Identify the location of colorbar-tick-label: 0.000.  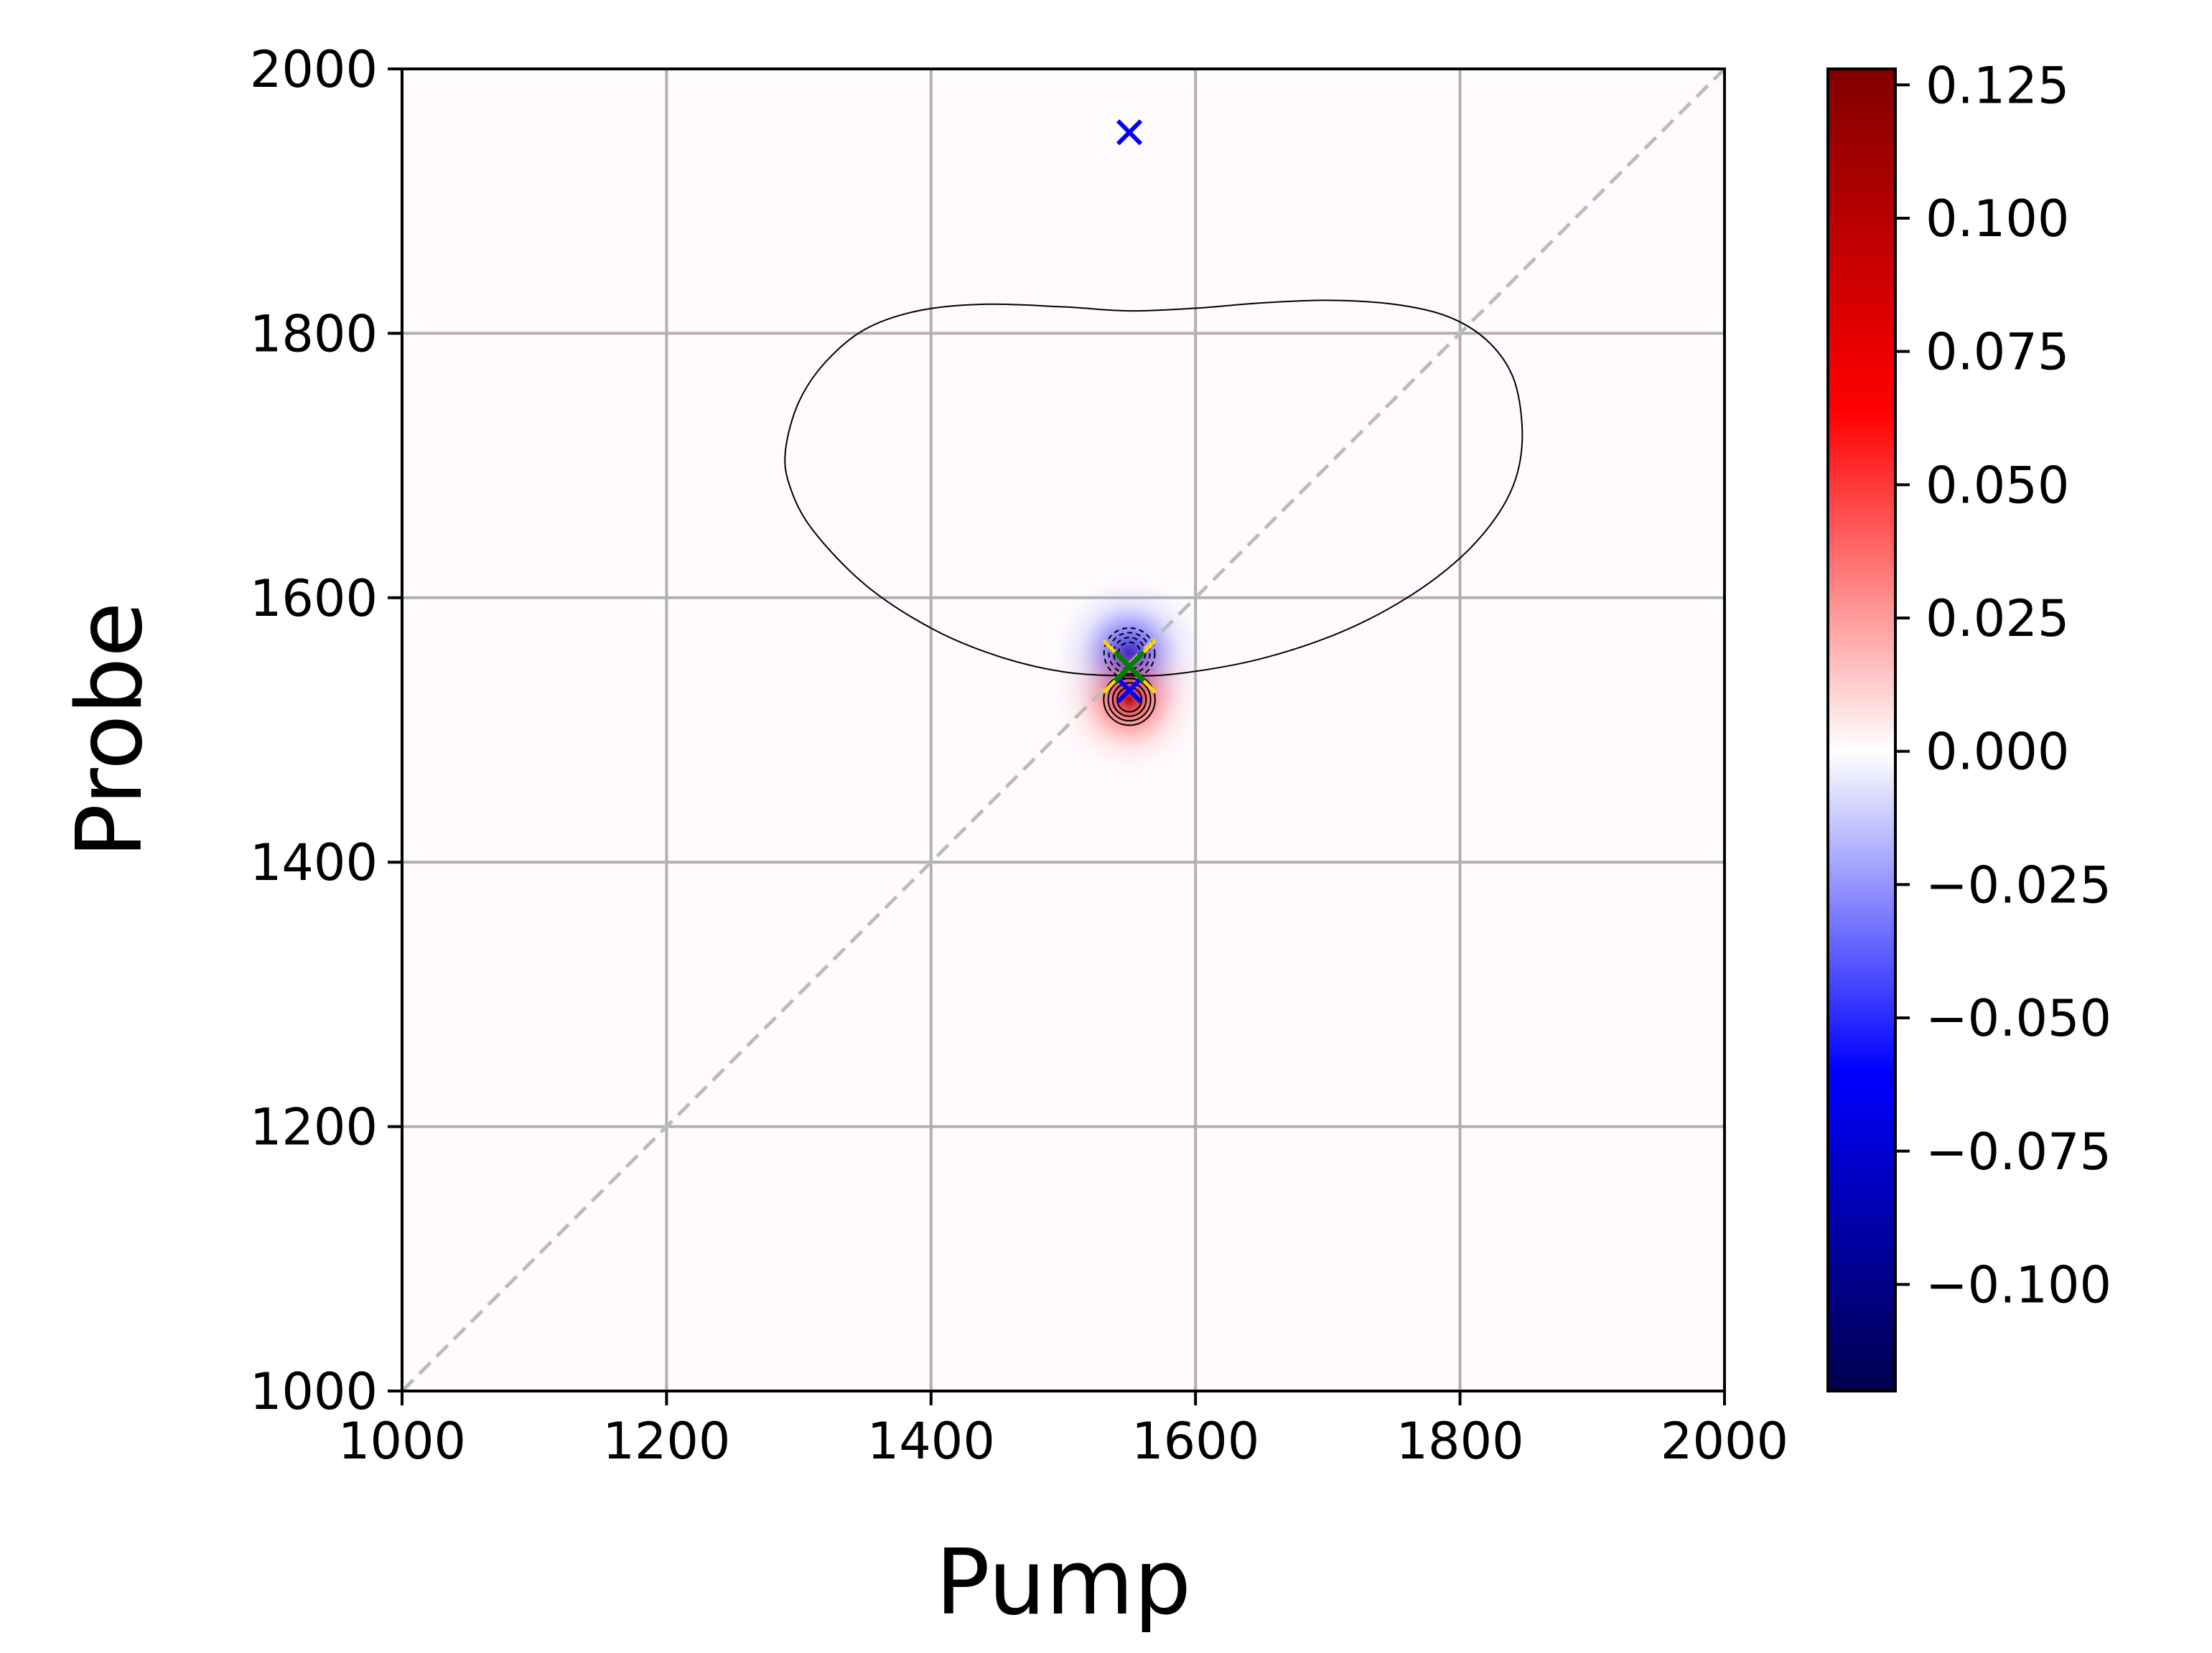
(1997, 752).